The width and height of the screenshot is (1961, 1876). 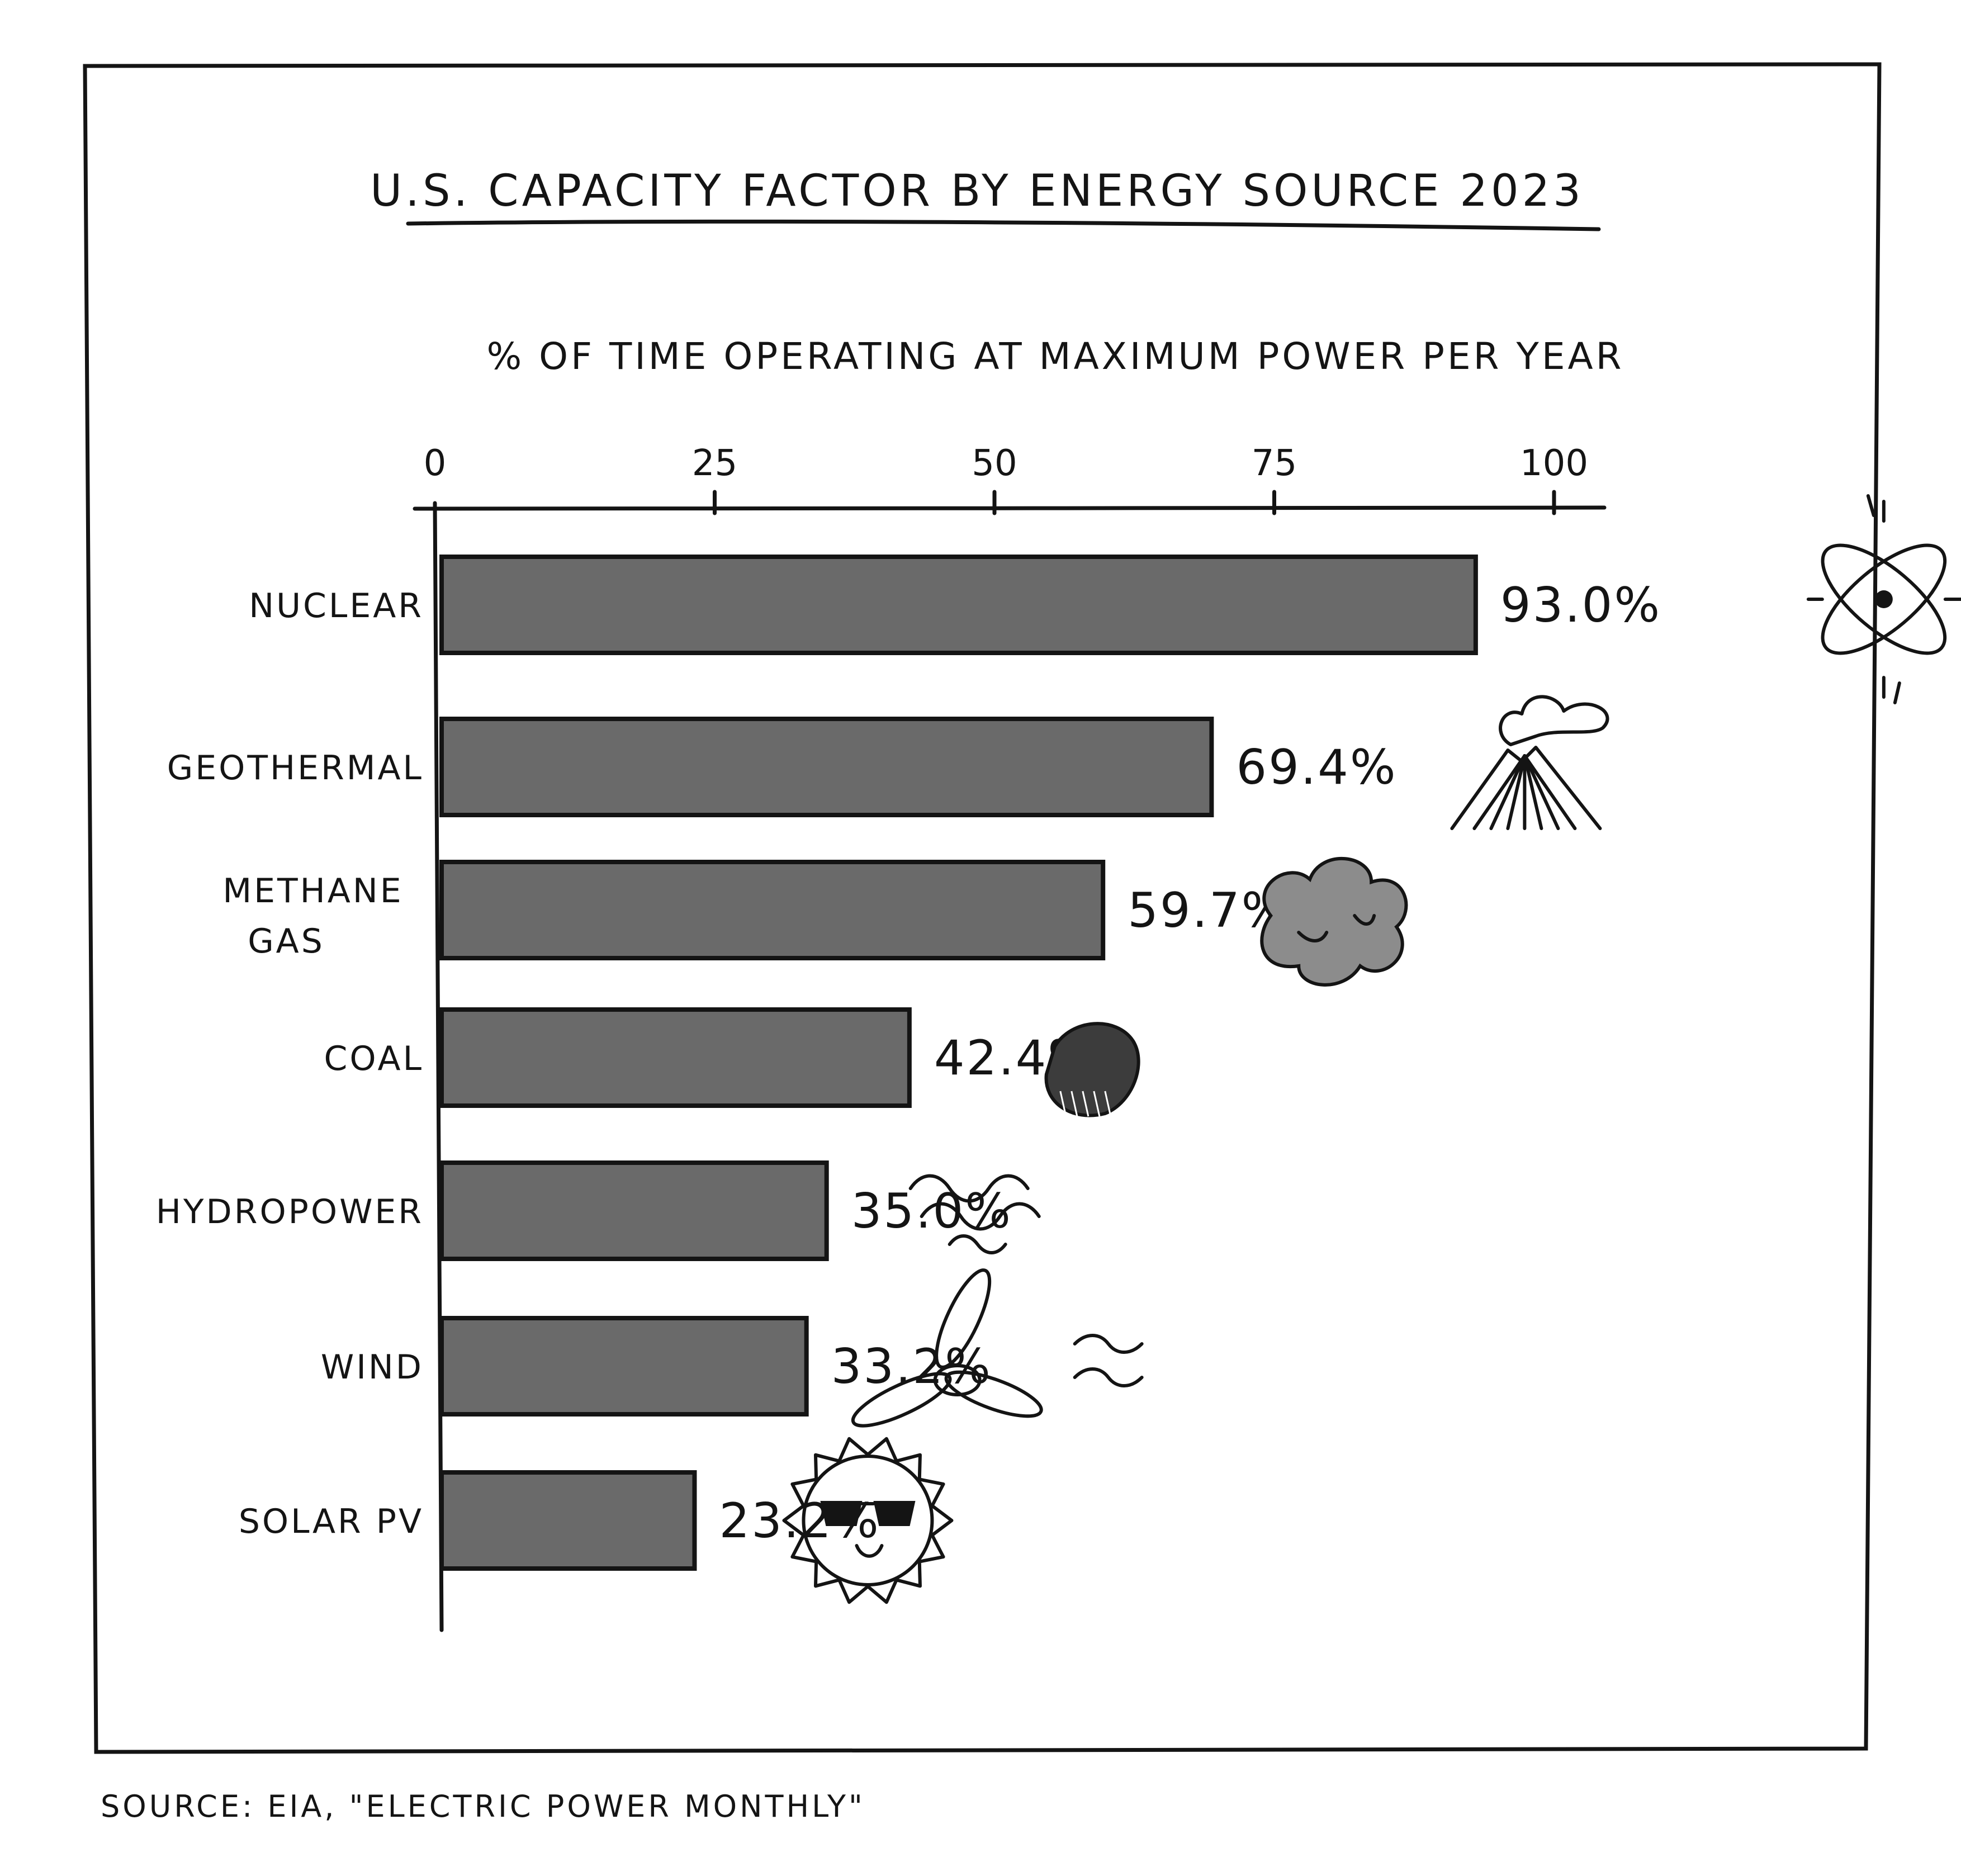 What do you see at coordinates (435, 463) in the screenshot?
I see `x-tick-label: 0` at bounding box center [435, 463].